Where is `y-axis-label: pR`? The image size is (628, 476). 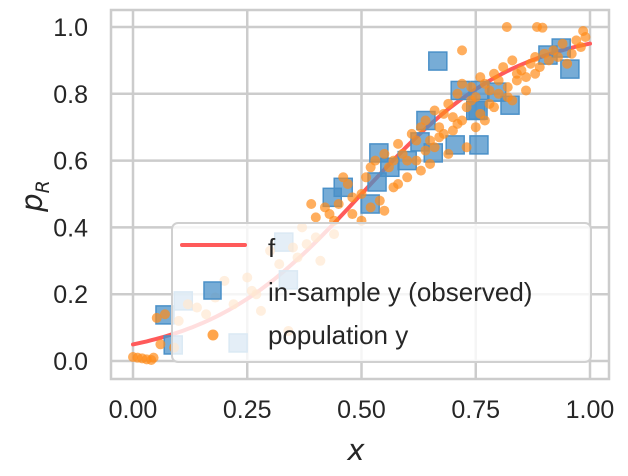
y-axis-label: pR is located at coordinates (34, 196).